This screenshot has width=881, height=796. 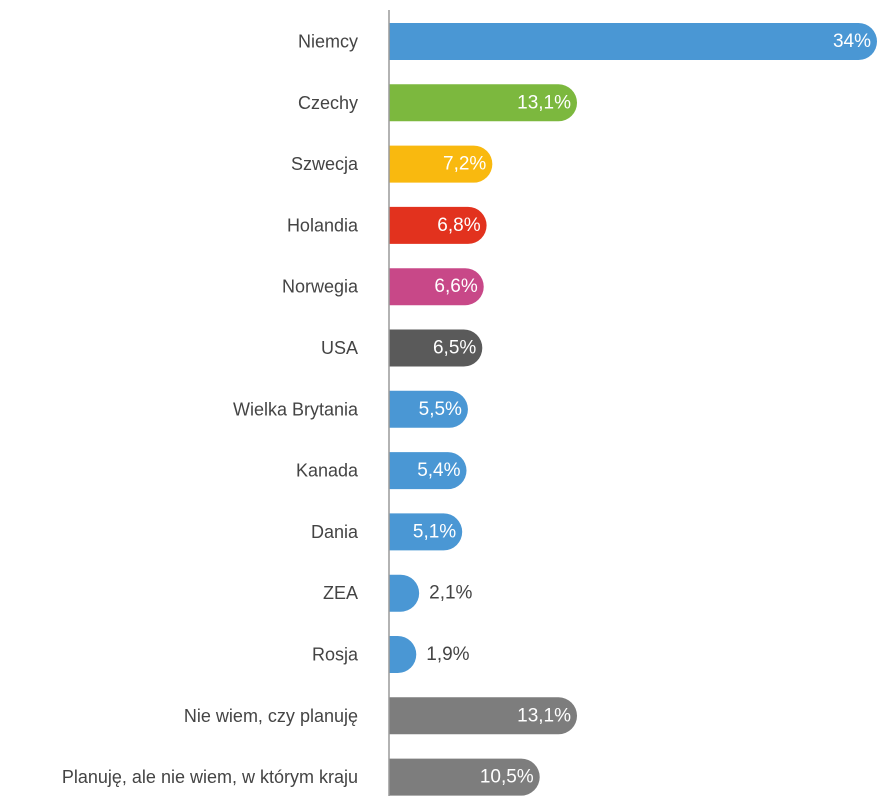 I want to click on category-label: Holandia, so click(x=323, y=225).